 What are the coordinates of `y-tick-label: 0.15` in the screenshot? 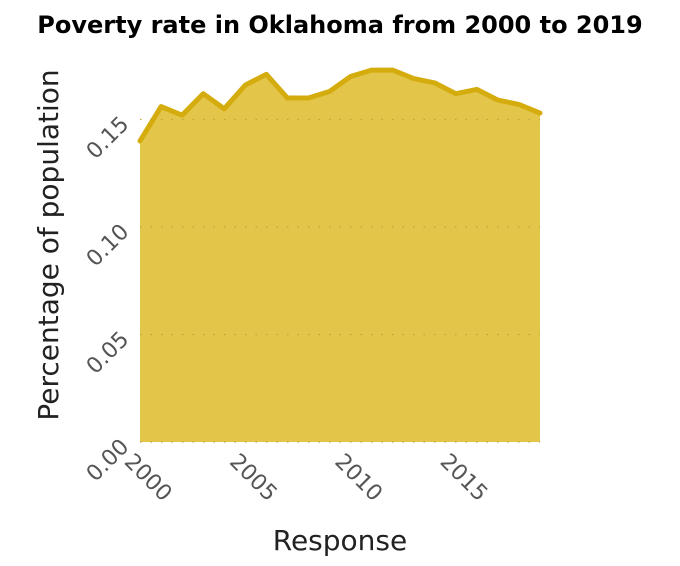 It's located at (108, 138).